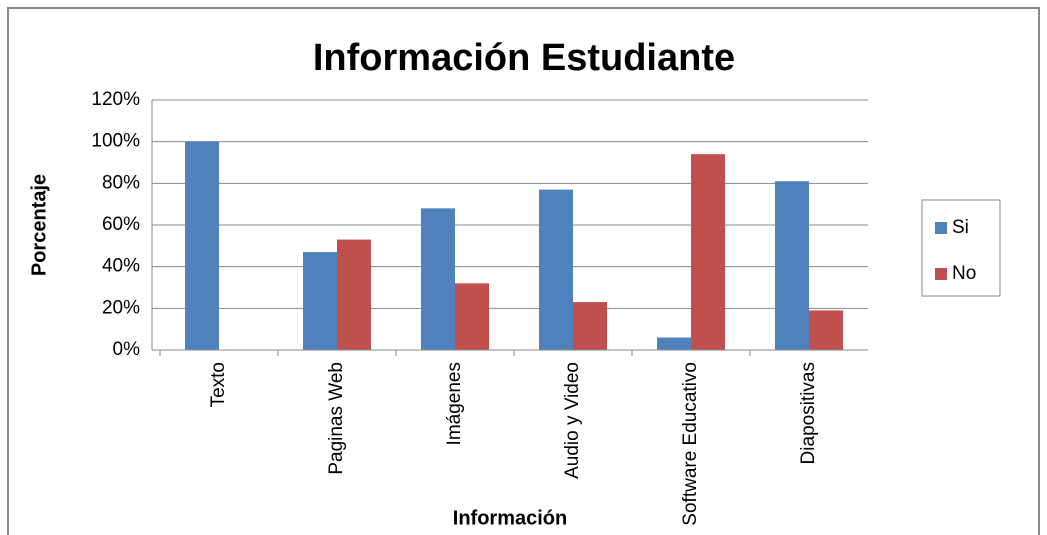 The width and height of the screenshot is (1047, 535). Describe the element at coordinates (121, 266) in the screenshot. I see `y-tick-label: 40%` at that location.